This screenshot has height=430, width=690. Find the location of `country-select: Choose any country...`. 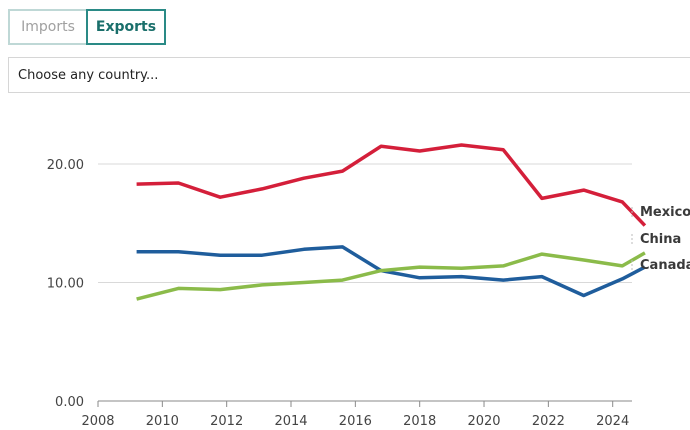

country-select: Choose any country... is located at coordinates (349, 75).